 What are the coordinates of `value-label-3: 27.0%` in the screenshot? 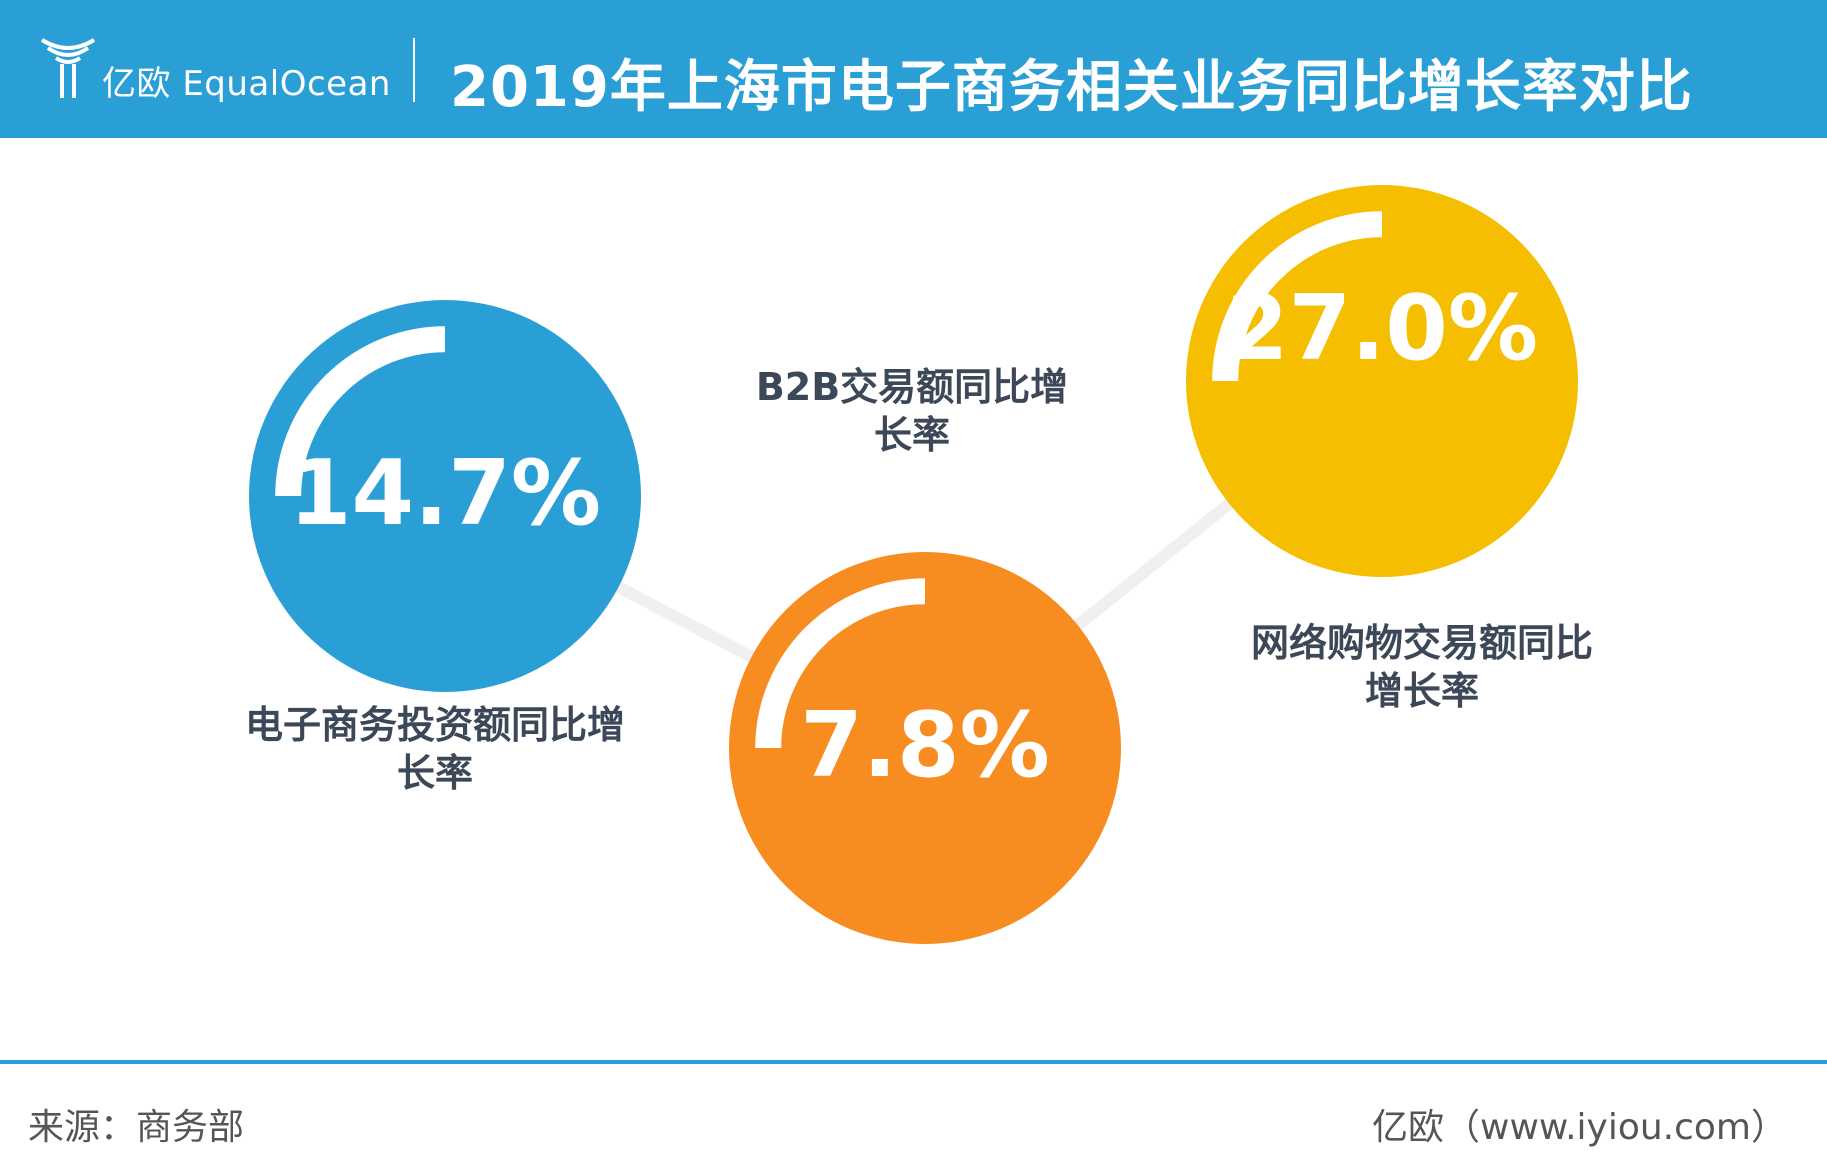 It's located at (1382, 328).